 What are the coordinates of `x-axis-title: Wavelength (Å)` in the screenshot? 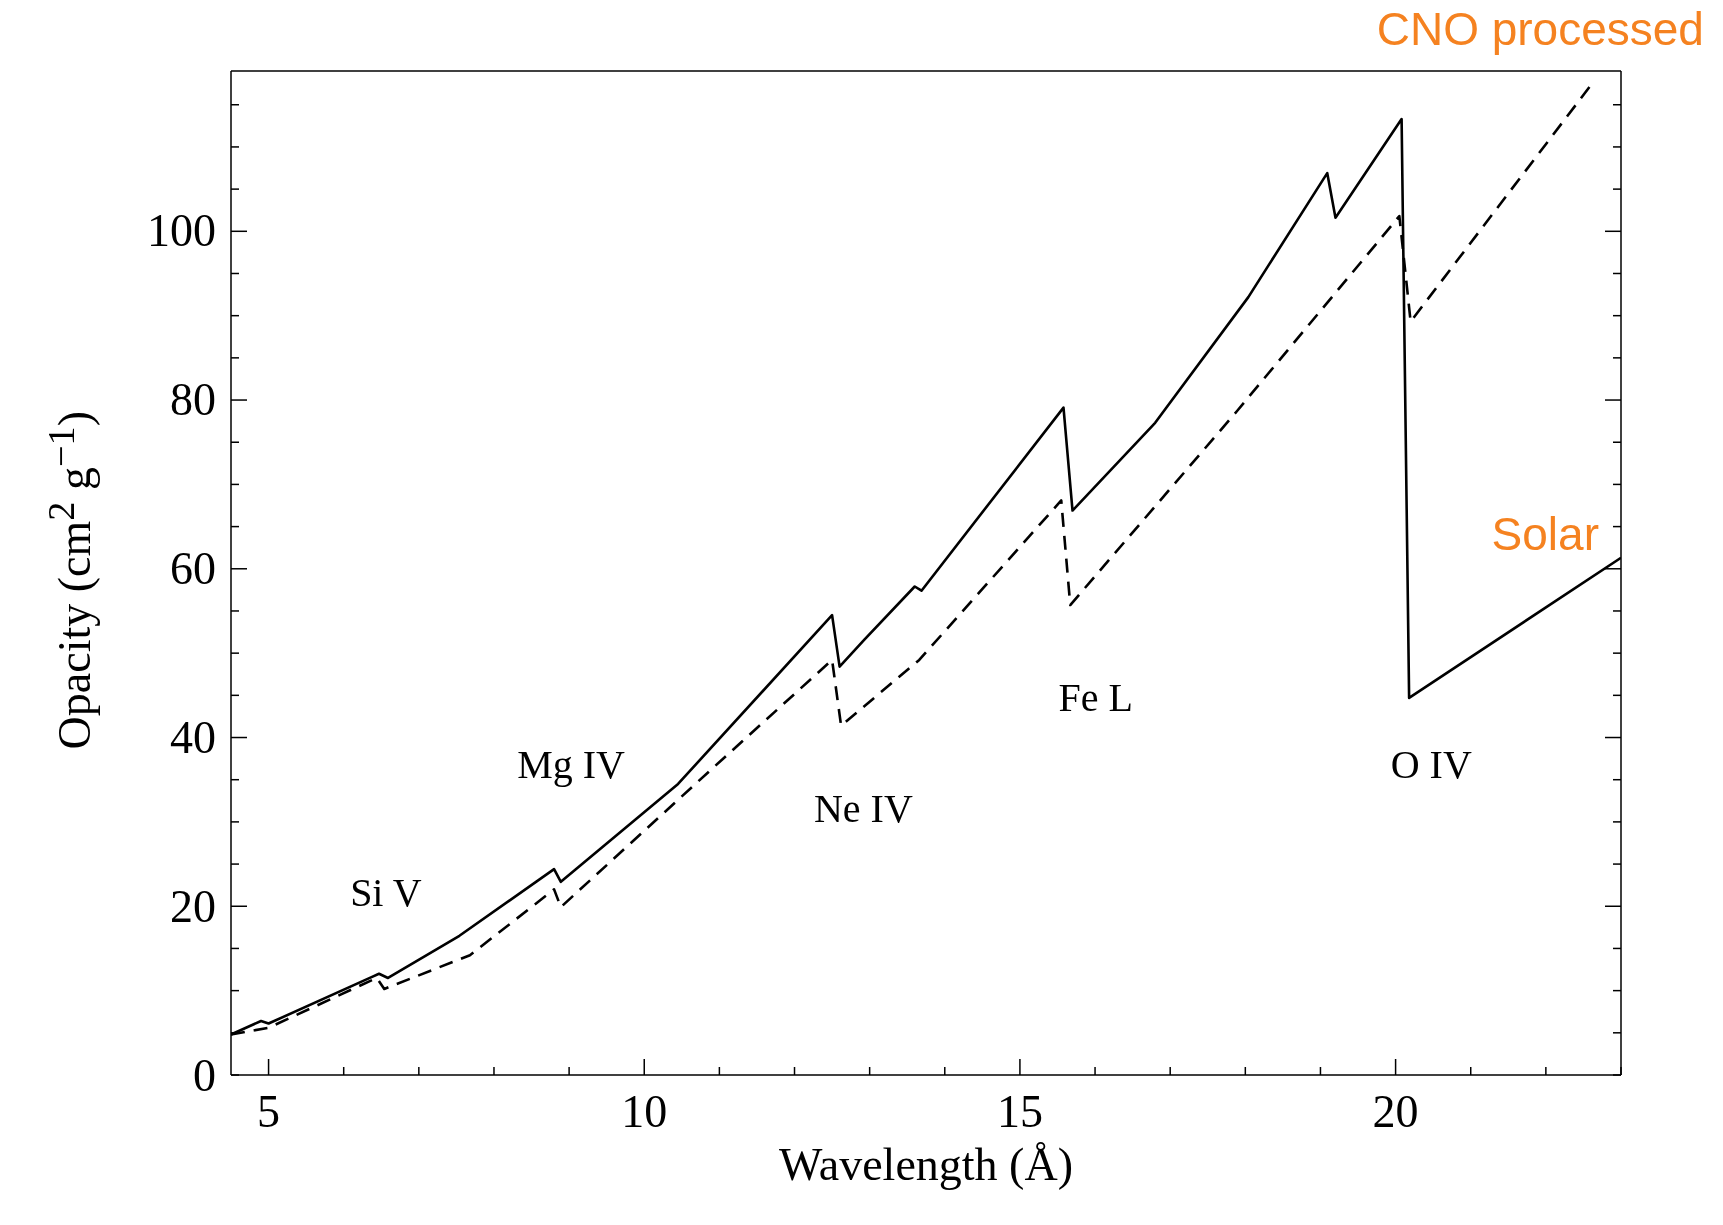 It's located at (926, 1164).